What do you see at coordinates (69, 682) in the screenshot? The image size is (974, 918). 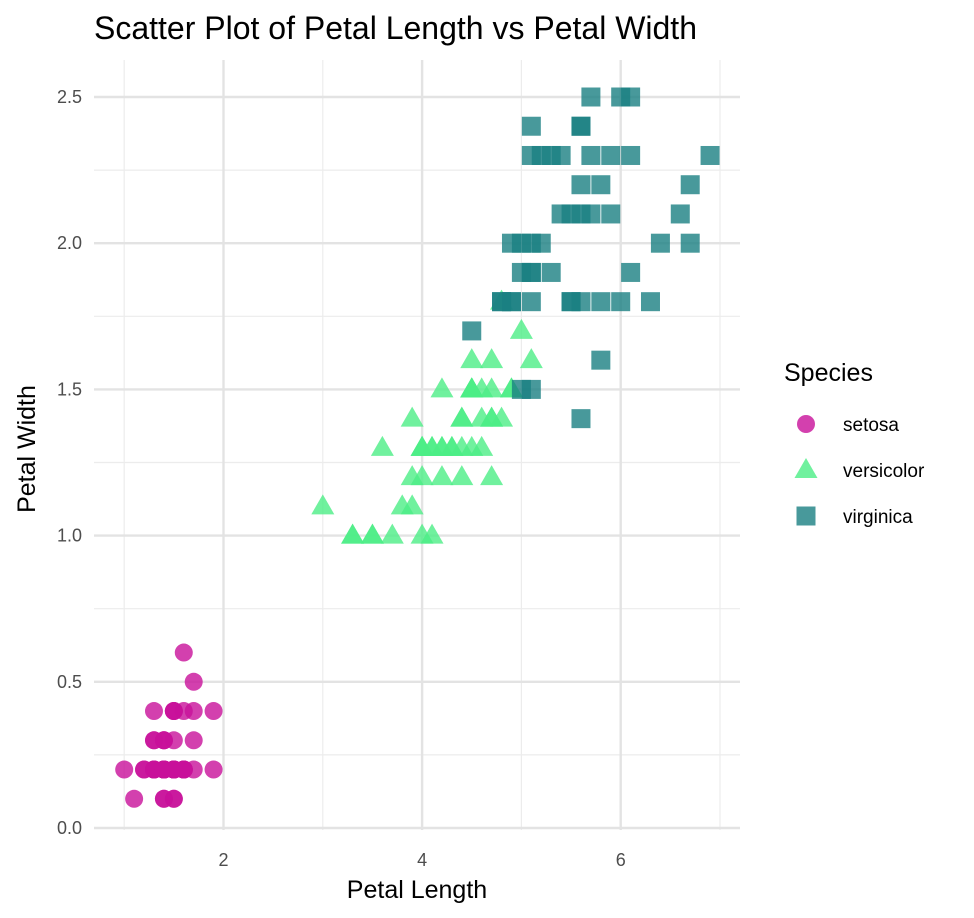 I see `y-tick-label: 0.5` at bounding box center [69, 682].